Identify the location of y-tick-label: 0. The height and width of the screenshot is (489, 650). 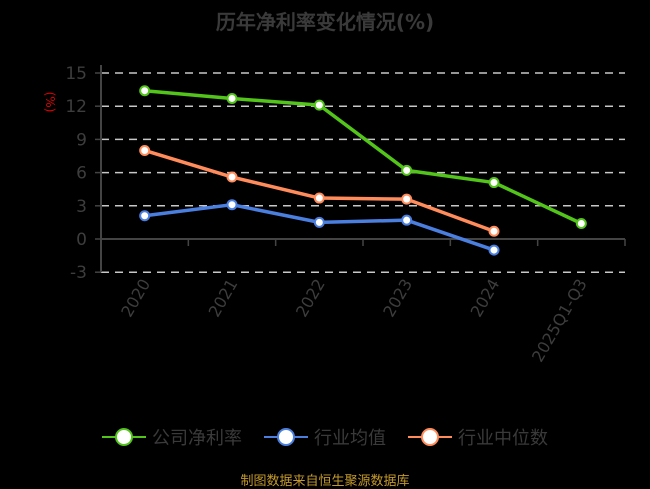
(81, 240).